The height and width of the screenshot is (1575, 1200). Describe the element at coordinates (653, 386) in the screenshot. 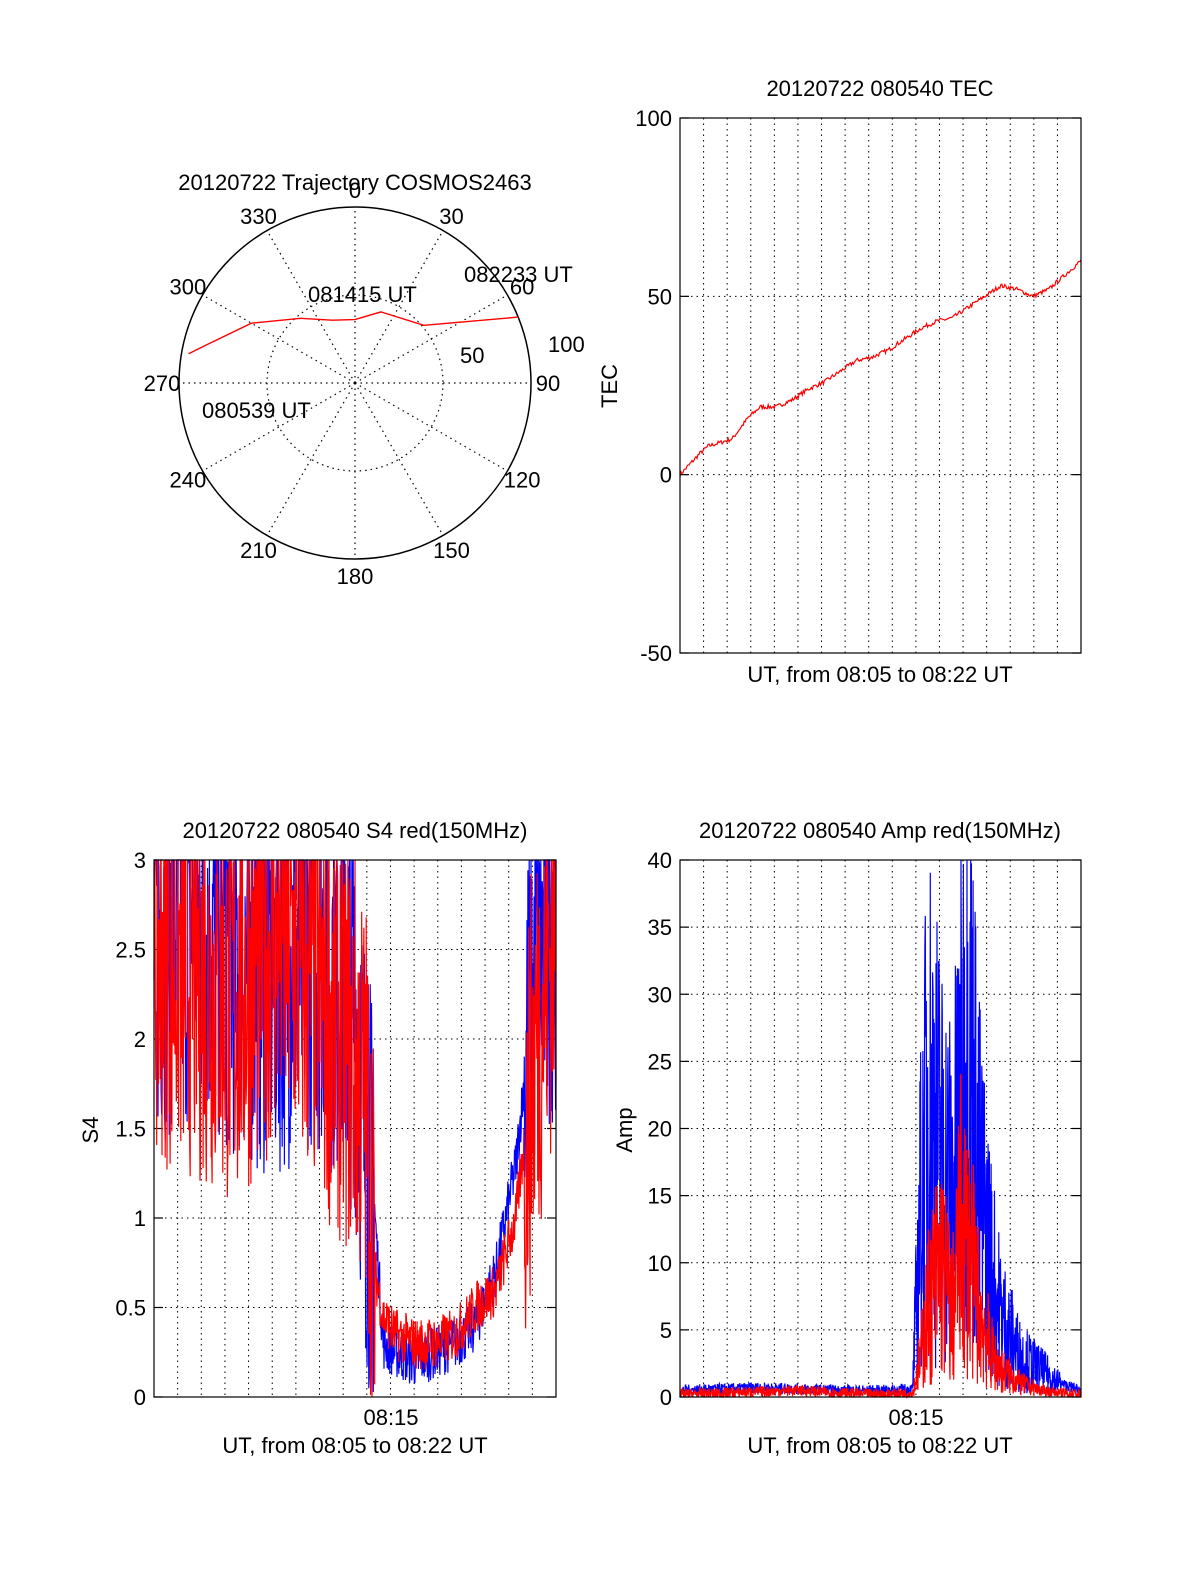

I see `tec-y-tick-labels: -50 0 50 100` at that location.